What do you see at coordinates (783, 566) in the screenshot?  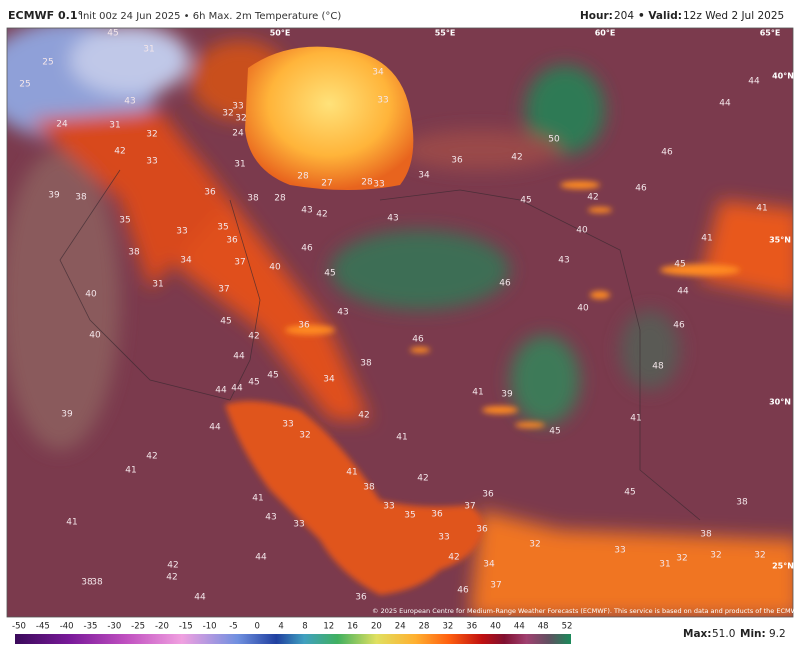 I see `grid-label: 25°N` at bounding box center [783, 566].